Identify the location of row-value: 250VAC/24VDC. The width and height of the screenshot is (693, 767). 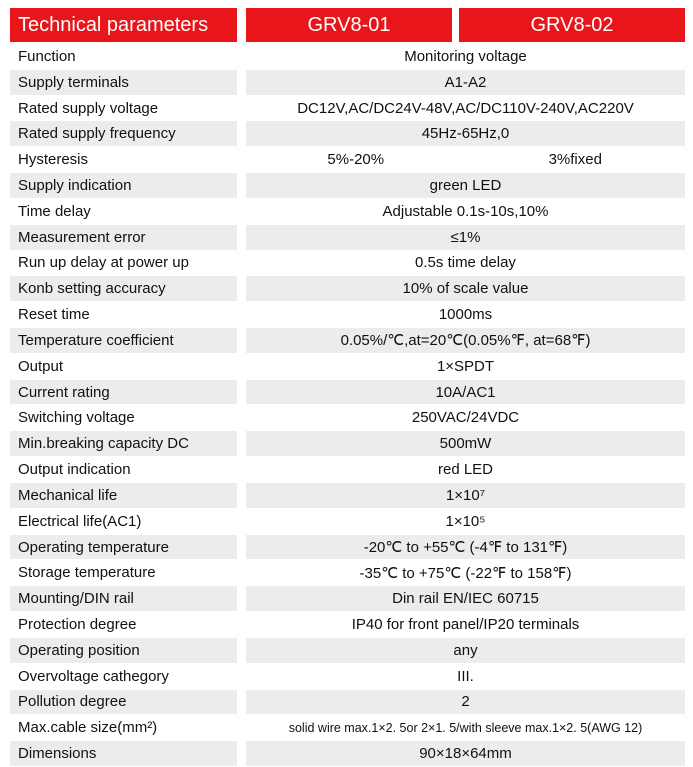
(465, 418).